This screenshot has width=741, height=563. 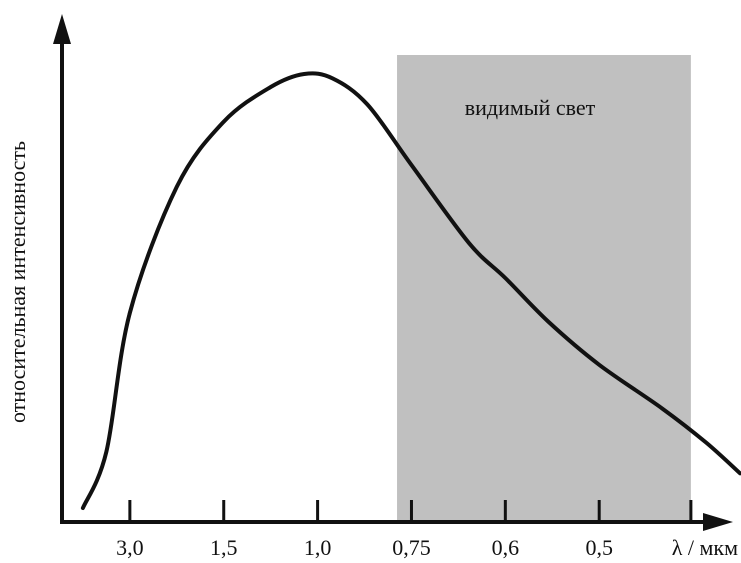 What do you see at coordinates (506, 547) in the screenshot?
I see `x-tick-label: 0,6` at bounding box center [506, 547].